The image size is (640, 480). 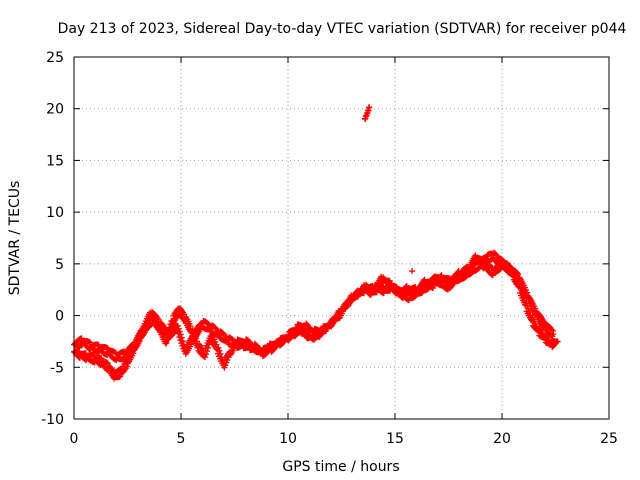 I want to click on x-tick-label: 25, so click(x=609, y=439).